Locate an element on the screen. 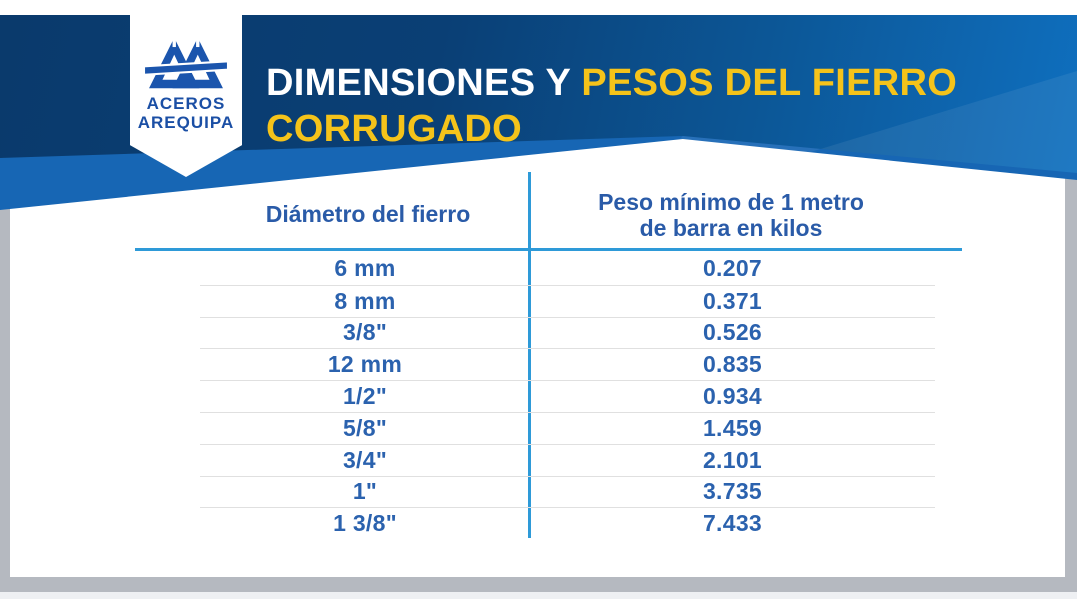 The width and height of the screenshot is (1077, 599). column-header-diameter: Diámetro del fierro is located at coordinates (368, 214).